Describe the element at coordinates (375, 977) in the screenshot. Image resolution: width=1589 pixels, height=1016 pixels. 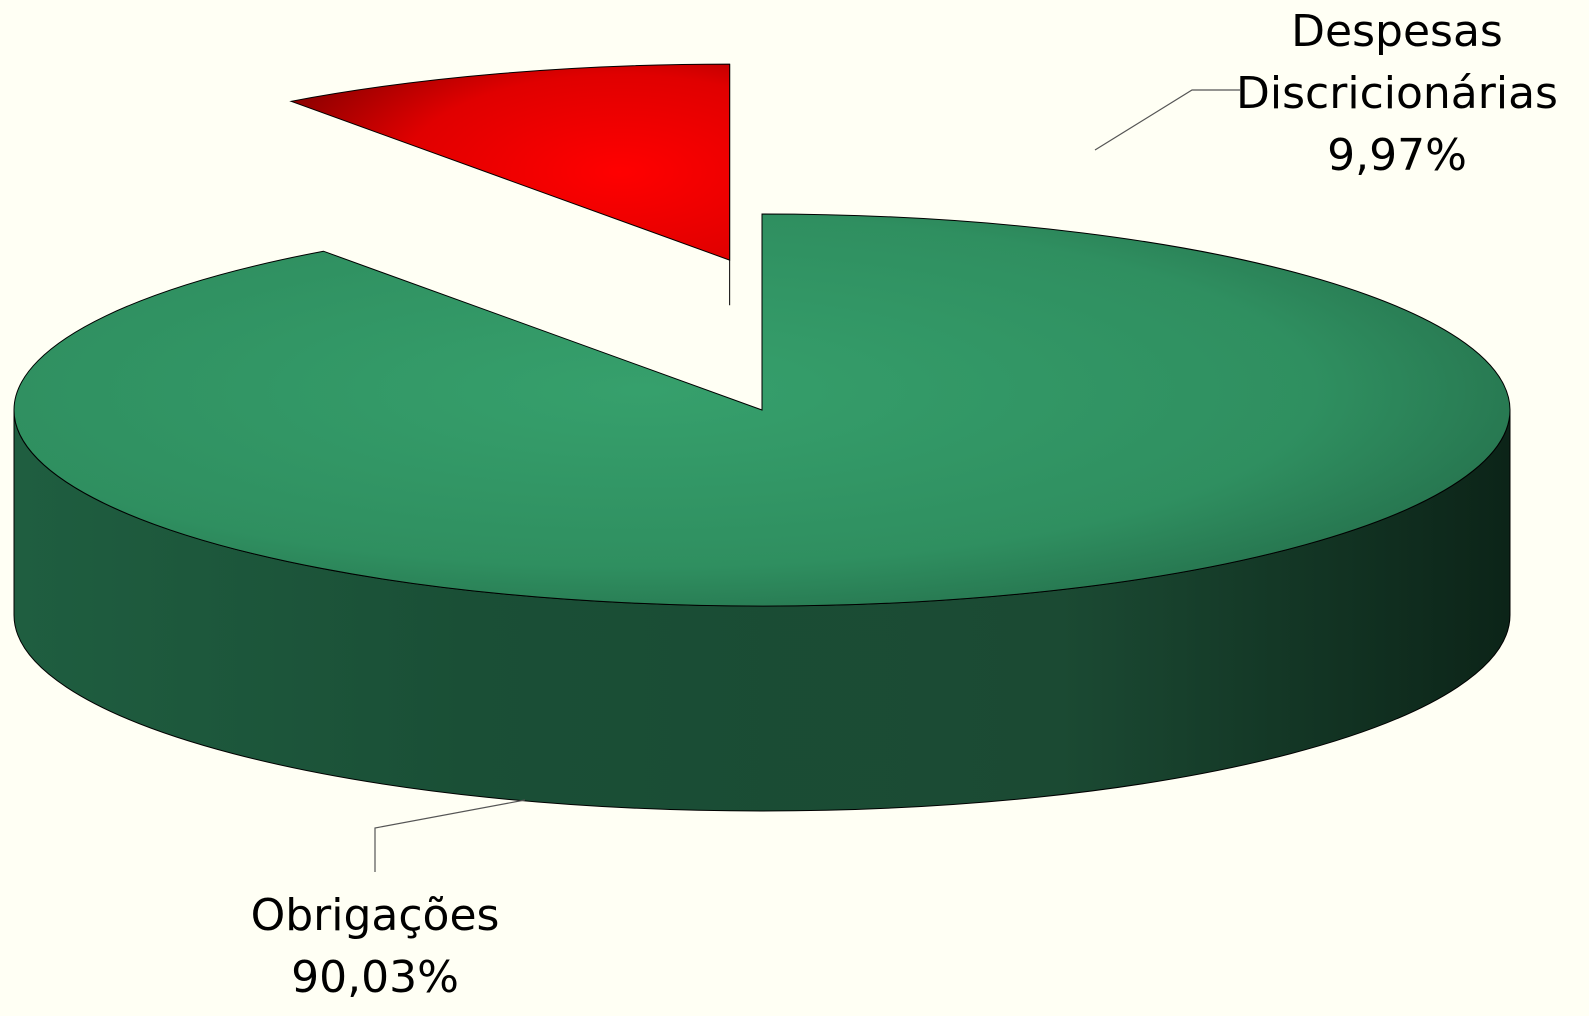
I see `label-obrigacoes-value: 90,03%` at that location.